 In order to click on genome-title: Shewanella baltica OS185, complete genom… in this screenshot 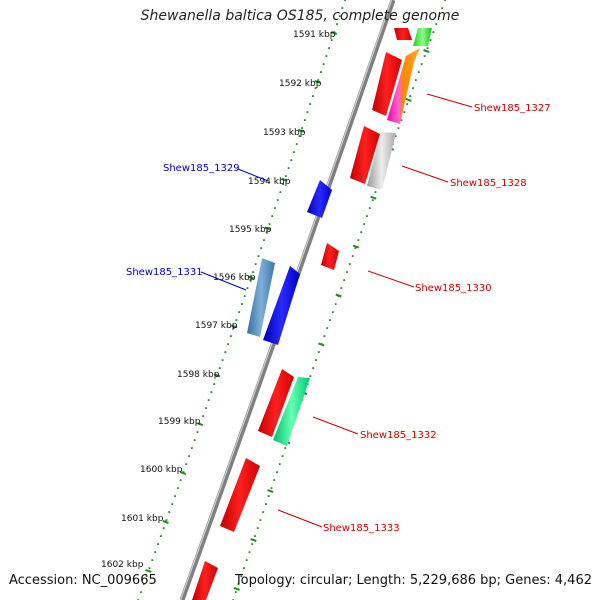, I will do `click(300, 16)`.